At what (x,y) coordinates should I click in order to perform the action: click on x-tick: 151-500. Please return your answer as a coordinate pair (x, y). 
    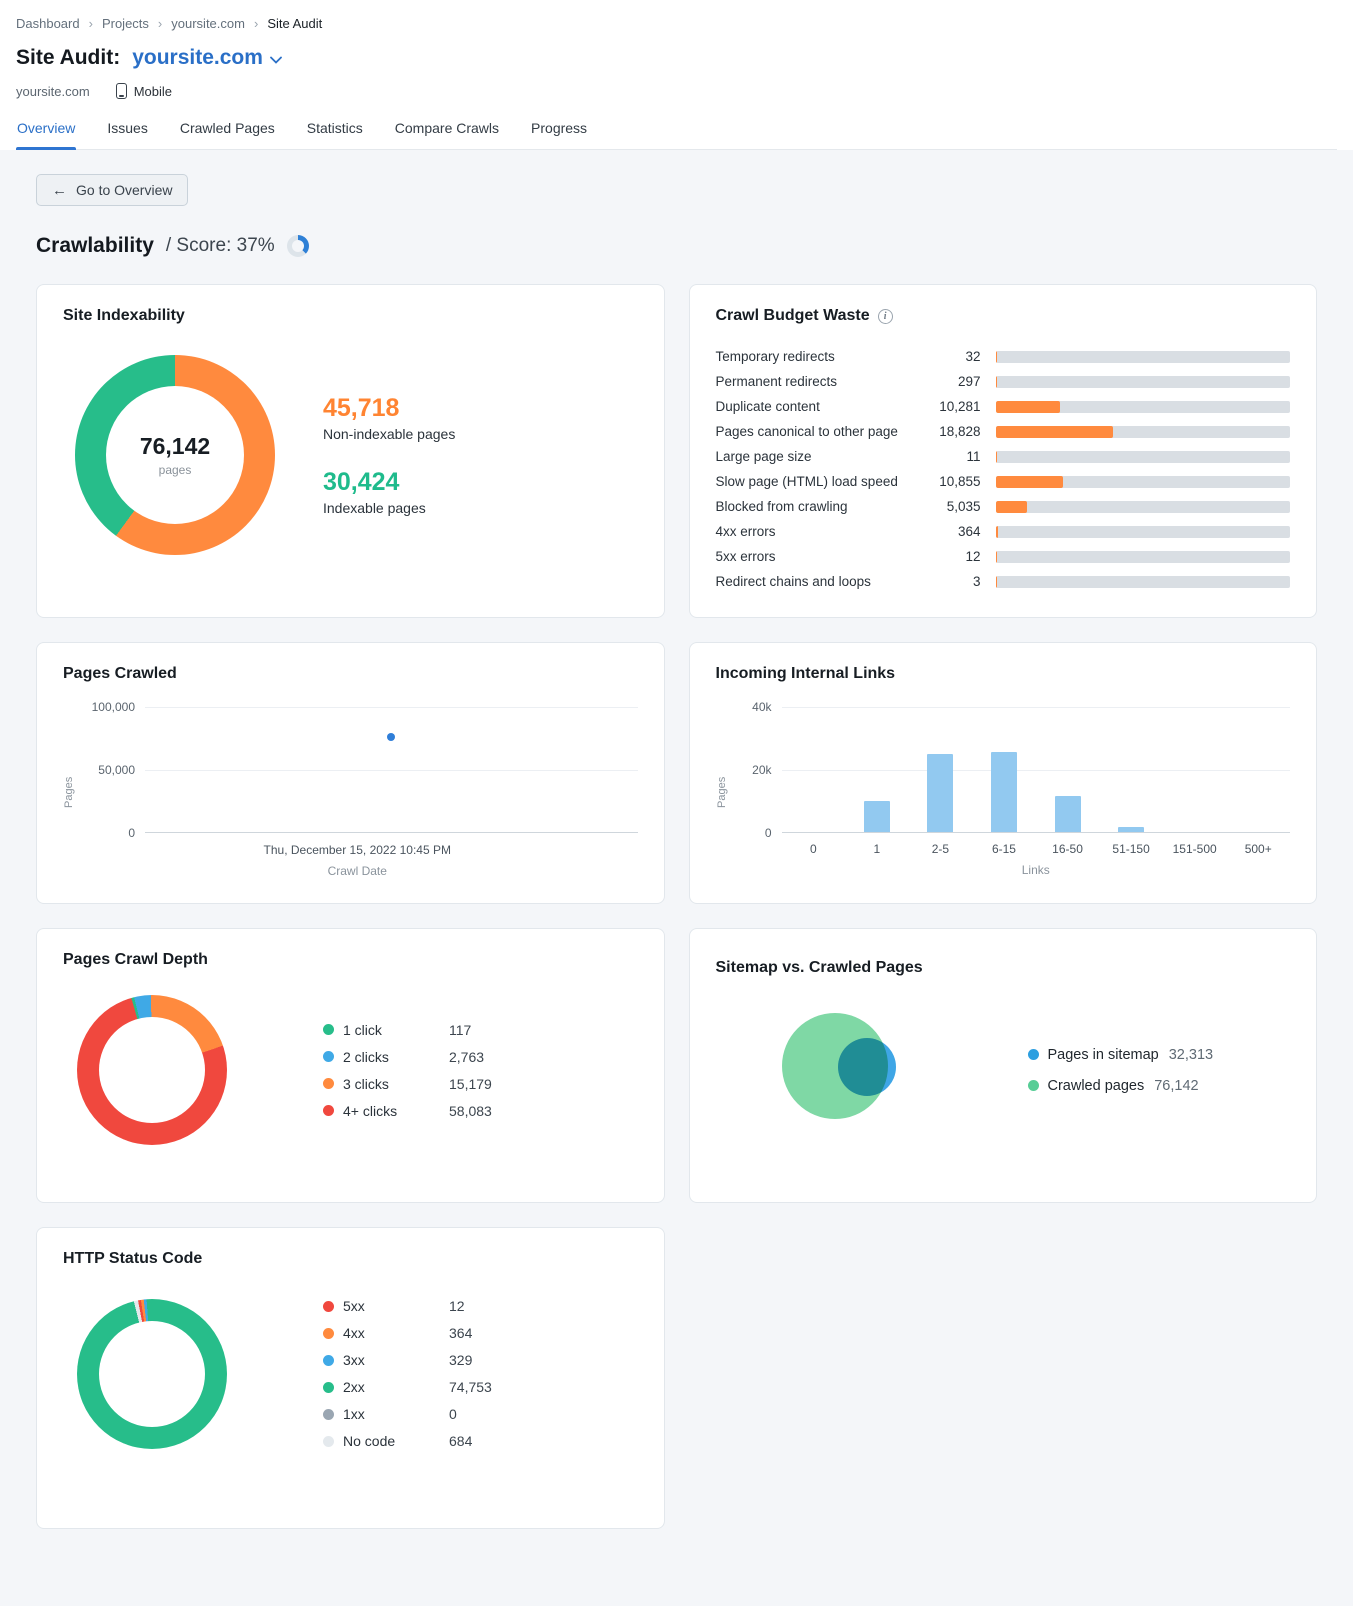
    Looking at the image, I should click on (1194, 849).